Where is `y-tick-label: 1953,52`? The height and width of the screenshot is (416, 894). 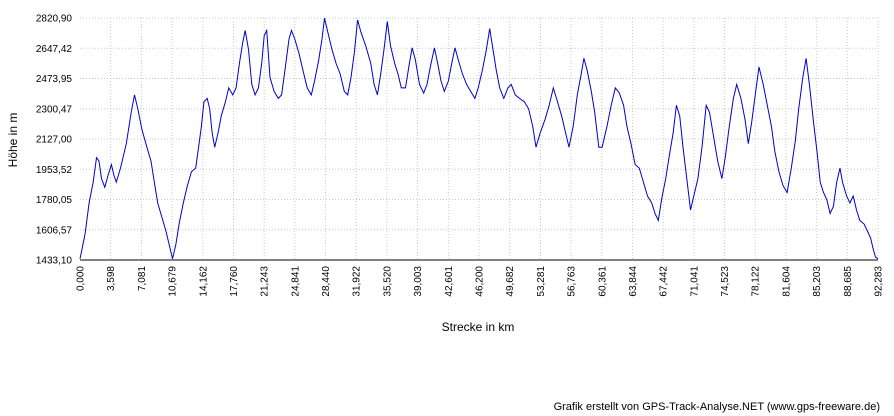 y-tick-label: 1953,52 is located at coordinates (54, 170).